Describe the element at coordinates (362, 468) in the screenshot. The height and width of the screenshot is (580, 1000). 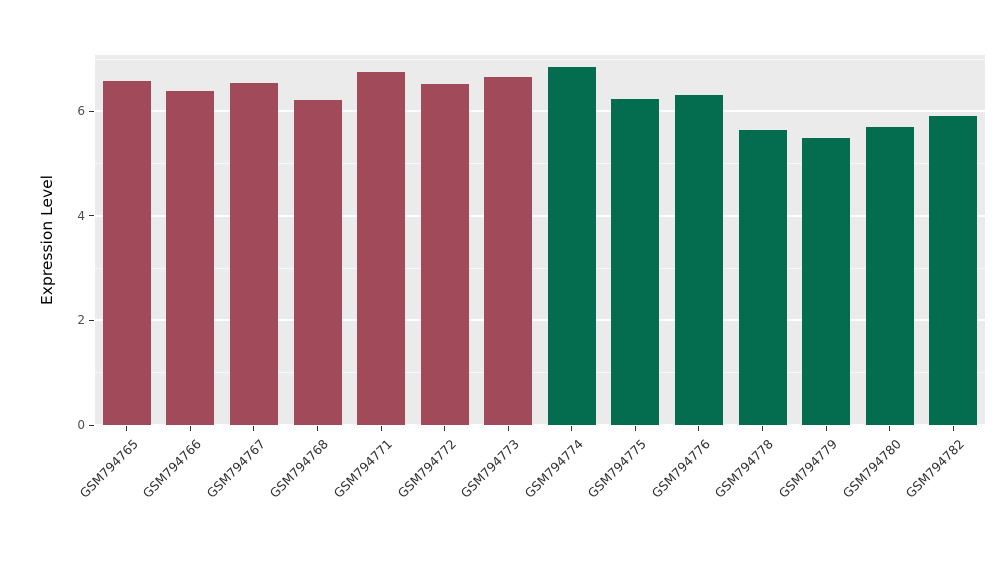
I see `x-tick-label: GSM794771` at that location.